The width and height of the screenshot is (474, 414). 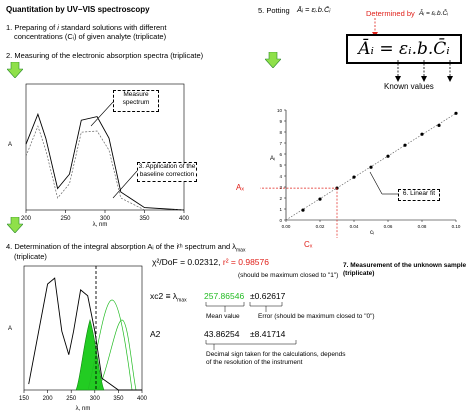 I want to click on y-ticks-2: 0 1 2 3 4 5 6 7 8 9 10, so click(x=281, y=165).